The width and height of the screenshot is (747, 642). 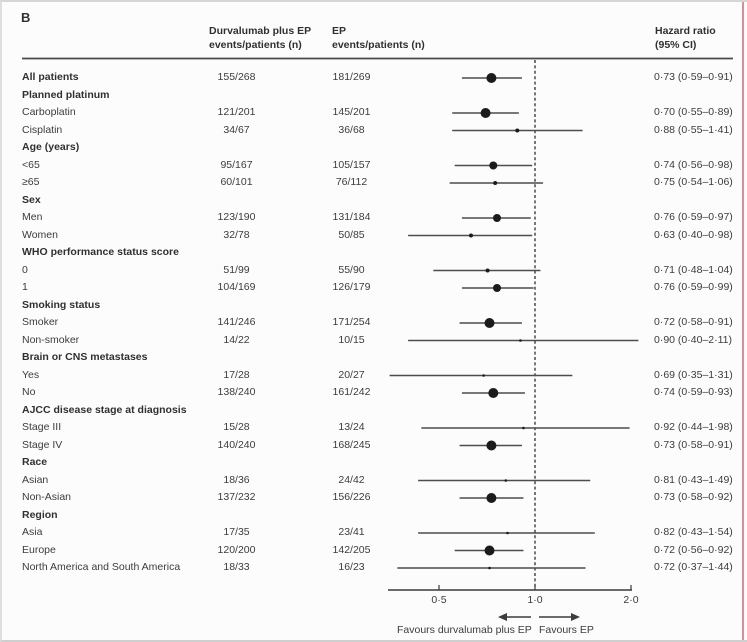 I want to click on control-events-patients: 156/226, so click(x=351, y=497).